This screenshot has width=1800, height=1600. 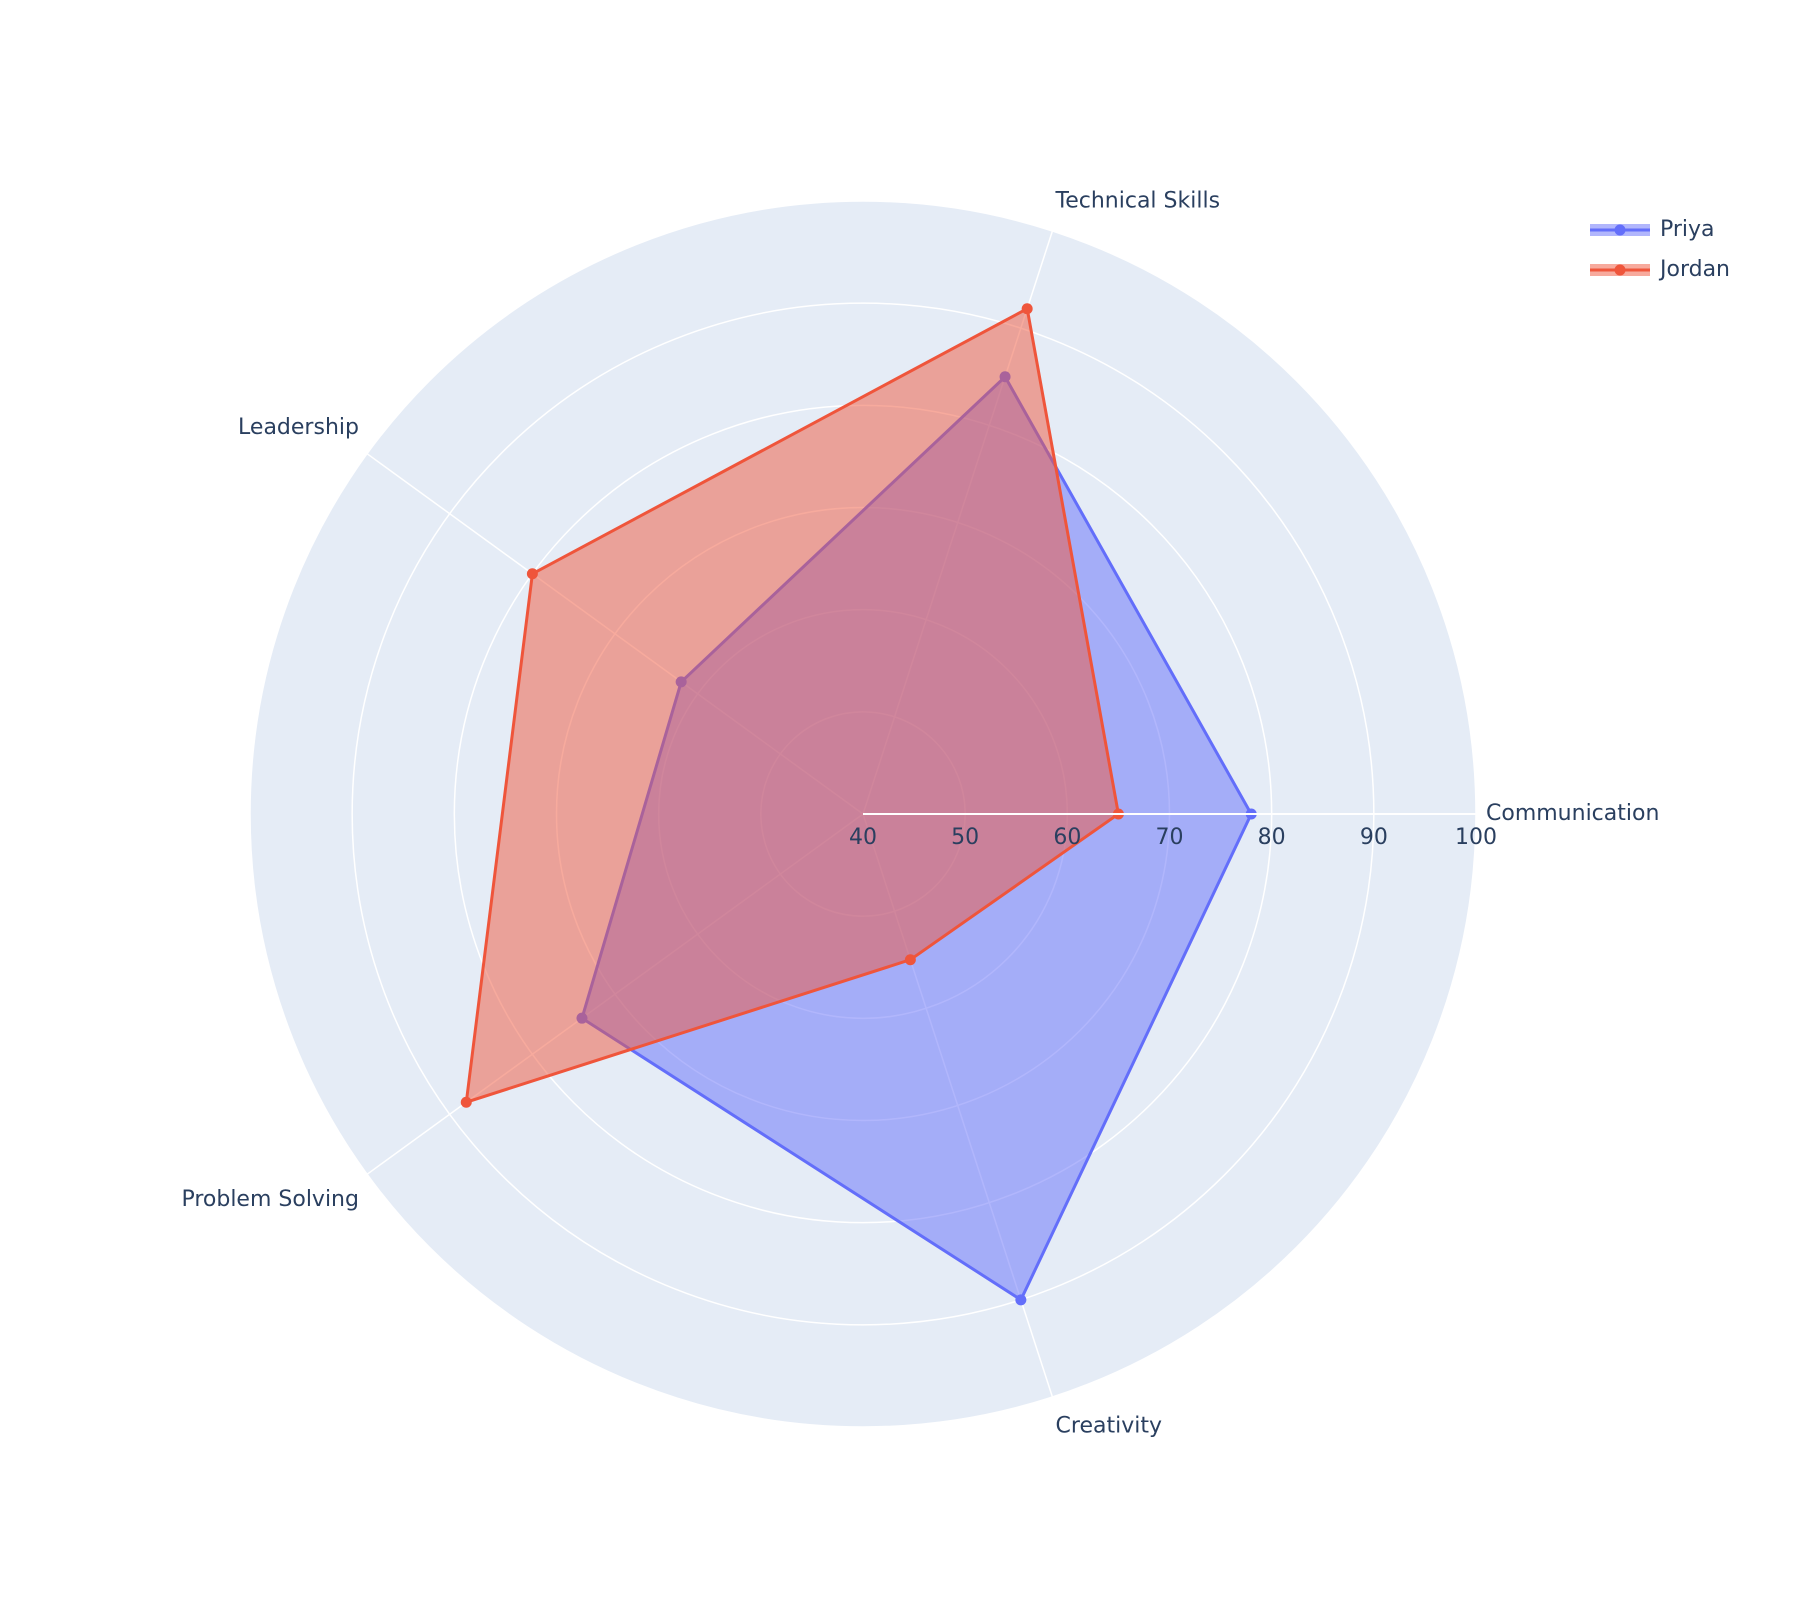 I want to click on angular-label: Leadership, so click(x=298, y=427).